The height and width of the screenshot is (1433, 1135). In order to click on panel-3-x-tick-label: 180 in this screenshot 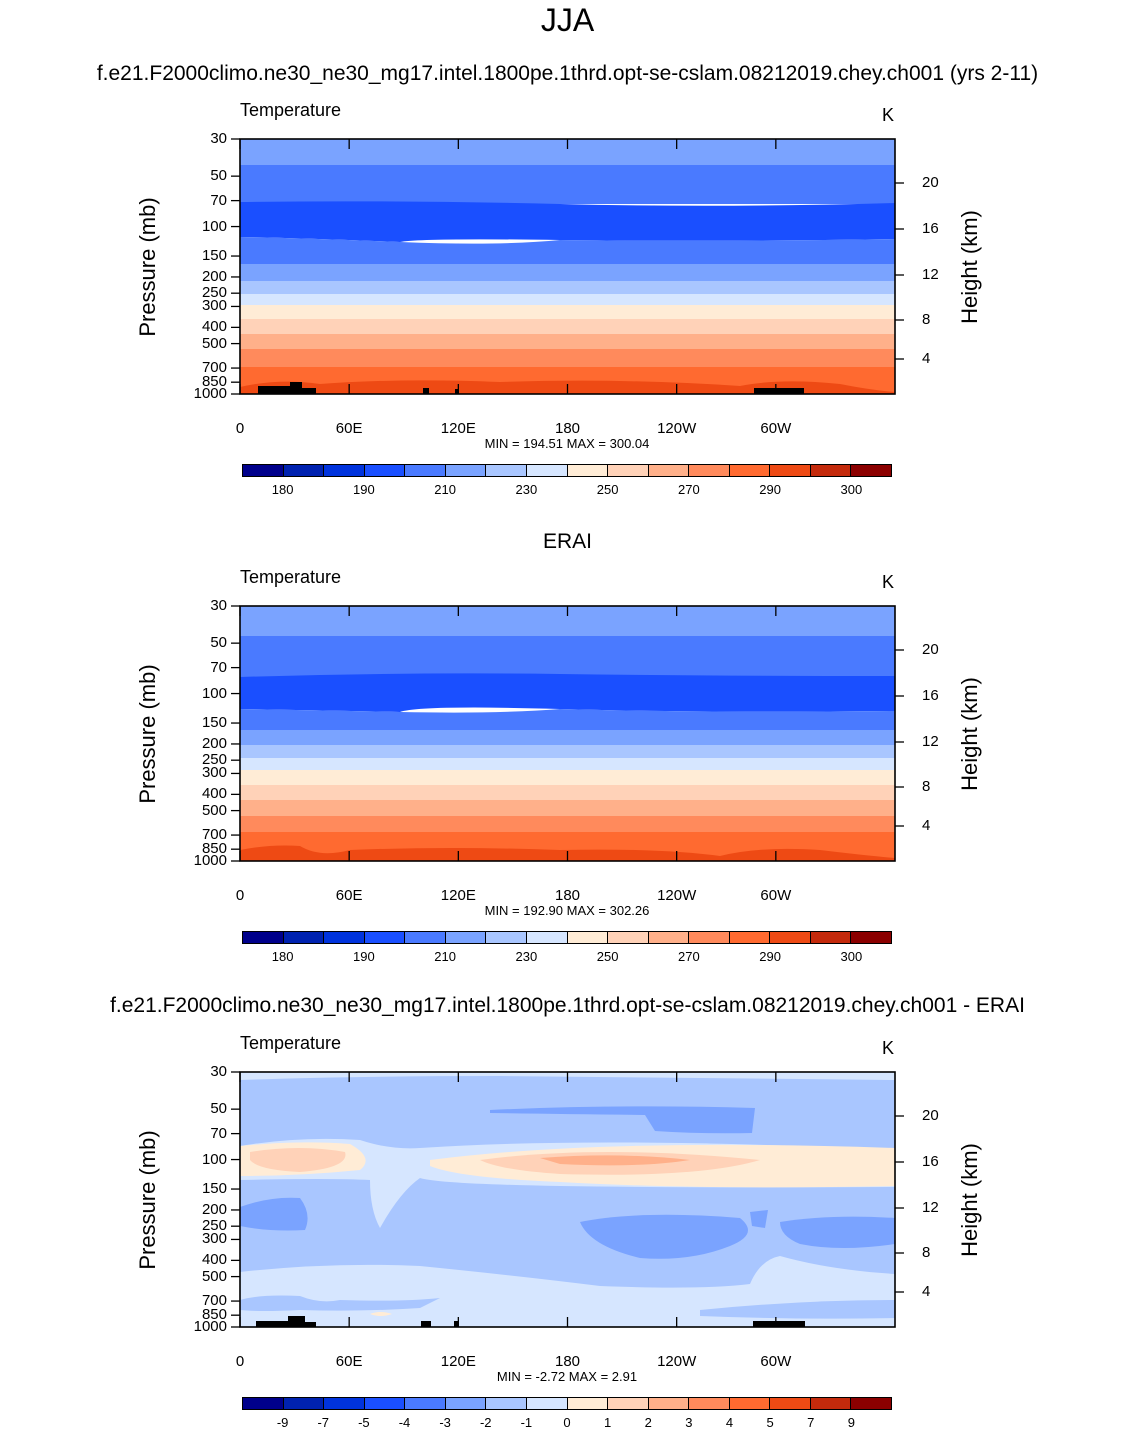, I will do `click(567, 1361)`.